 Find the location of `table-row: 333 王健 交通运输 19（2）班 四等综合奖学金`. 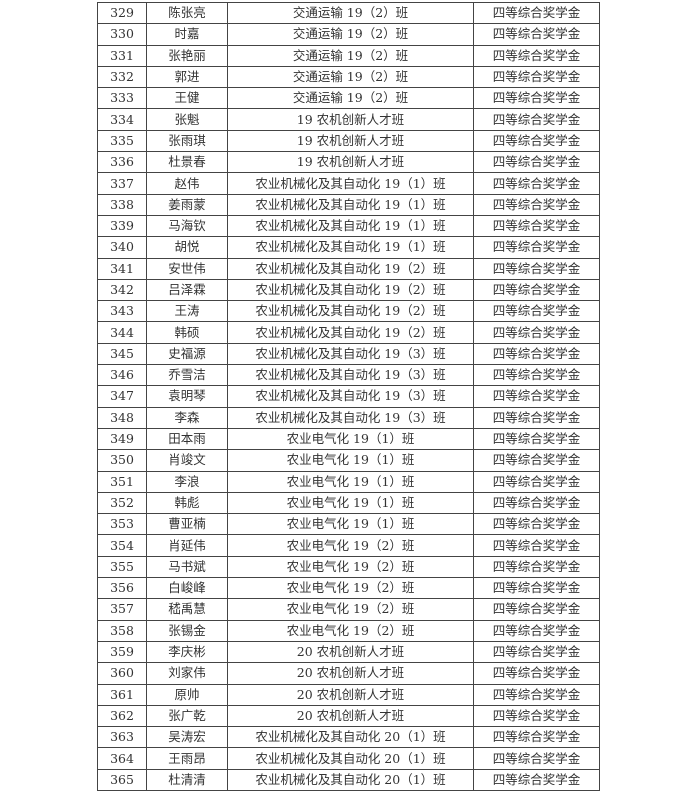

table-row: 333 王健 交通运输 19（2）班 四等综合奖学金 is located at coordinates (348, 98).